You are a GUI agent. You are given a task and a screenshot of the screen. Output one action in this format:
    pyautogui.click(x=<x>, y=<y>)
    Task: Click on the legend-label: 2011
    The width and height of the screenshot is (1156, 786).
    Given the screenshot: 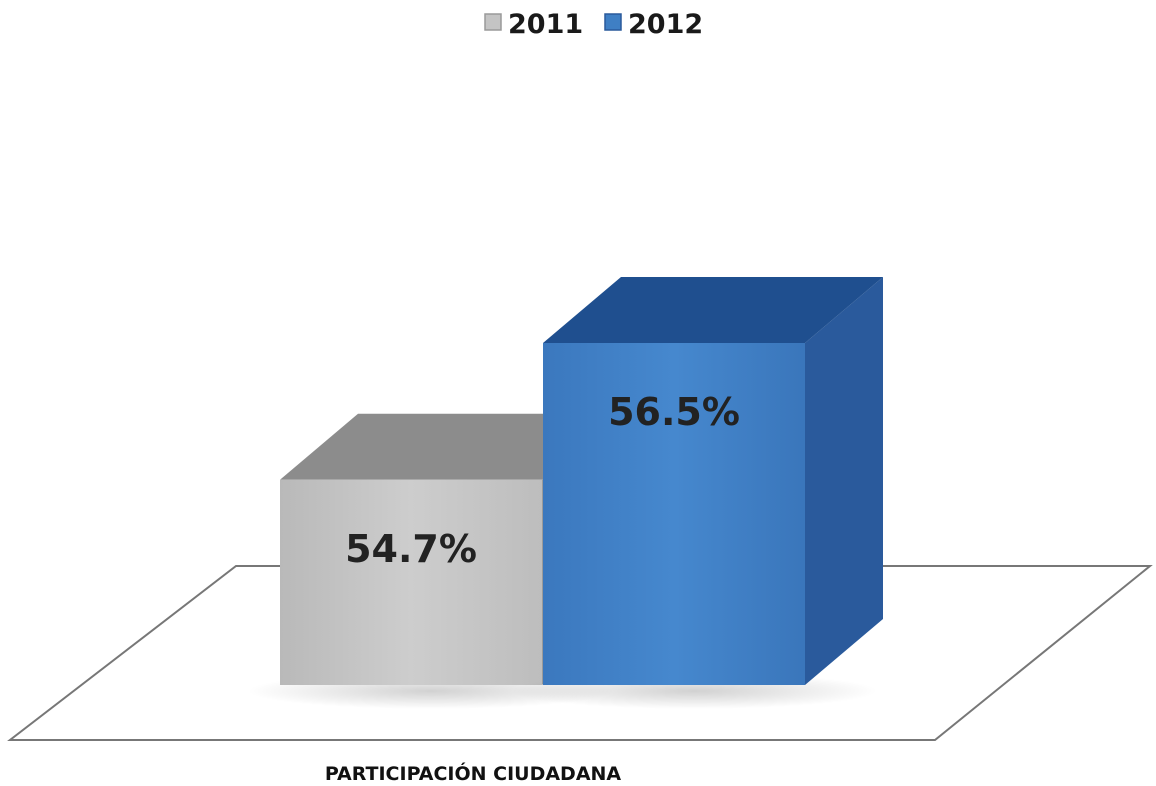 What is the action you would take?
    pyautogui.click(x=545, y=24)
    